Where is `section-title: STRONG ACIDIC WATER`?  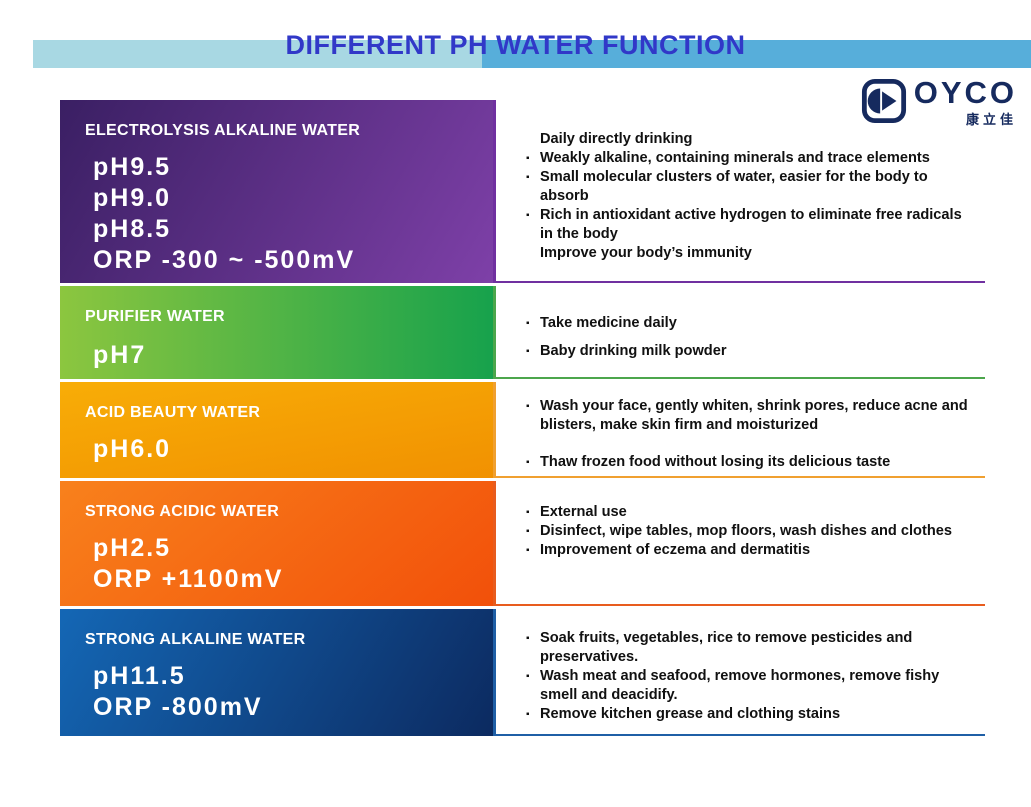
section-title: STRONG ACIDIC WATER is located at coordinates (182, 511).